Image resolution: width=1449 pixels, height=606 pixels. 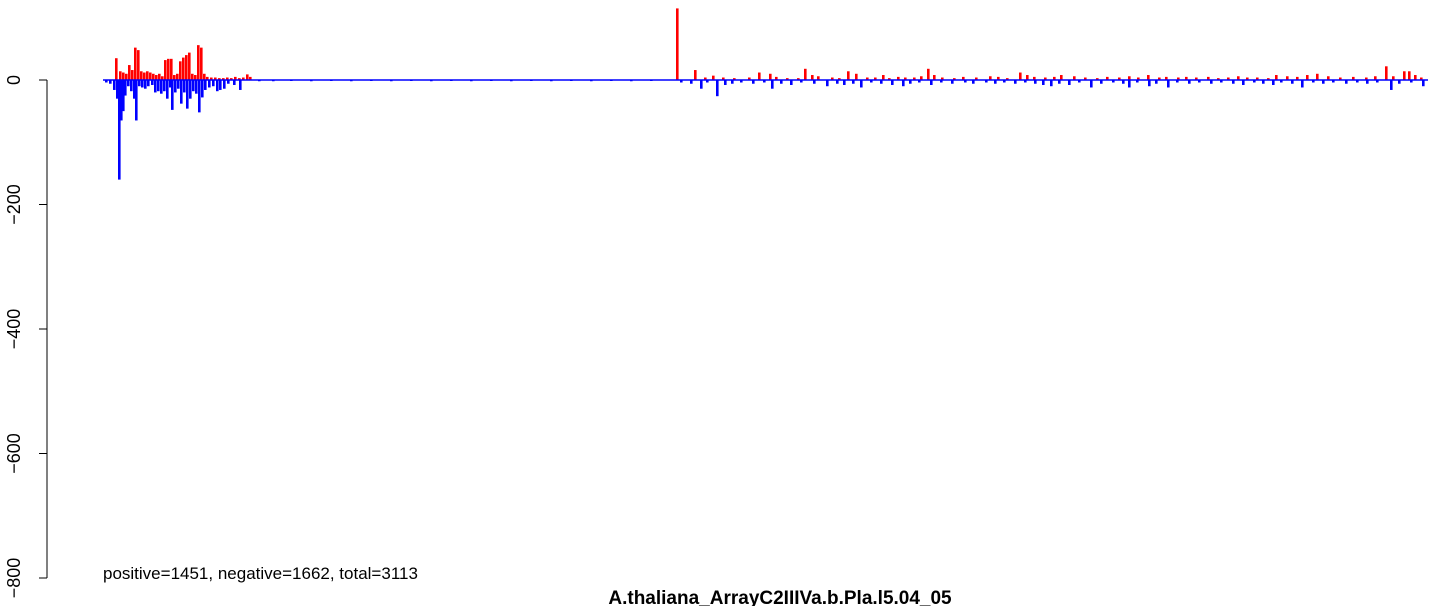 What do you see at coordinates (780, 597) in the screenshot?
I see `chart-title: A.thaliana_ArrayC2IIIVa.b.Pla.l5.04_05` at bounding box center [780, 597].